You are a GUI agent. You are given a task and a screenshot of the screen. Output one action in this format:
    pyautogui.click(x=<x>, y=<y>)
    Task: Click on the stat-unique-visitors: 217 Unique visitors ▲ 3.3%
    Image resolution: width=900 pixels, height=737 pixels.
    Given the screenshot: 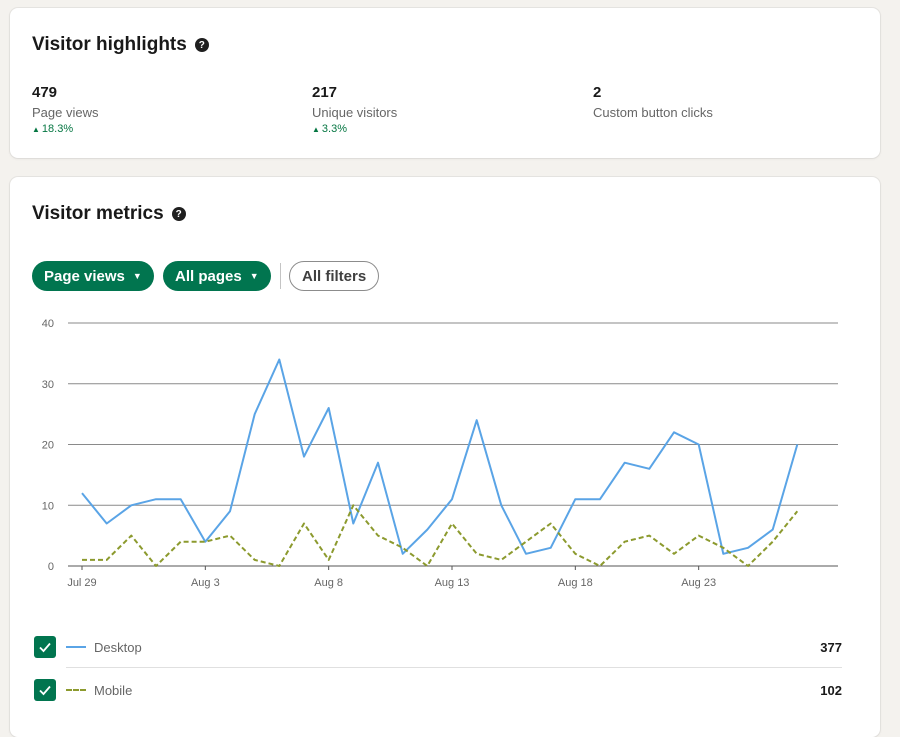 What is the action you would take?
    pyautogui.click(x=354, y=109)
    